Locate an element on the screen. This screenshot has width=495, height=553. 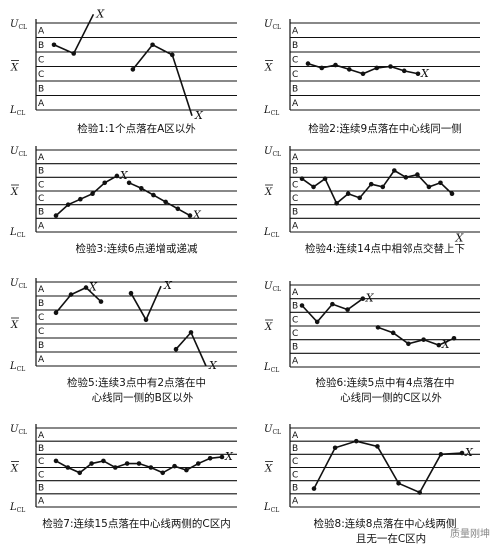
chart-caption: 检验5:连续3点中有2点落在中 is located at coordinates (136, 382).